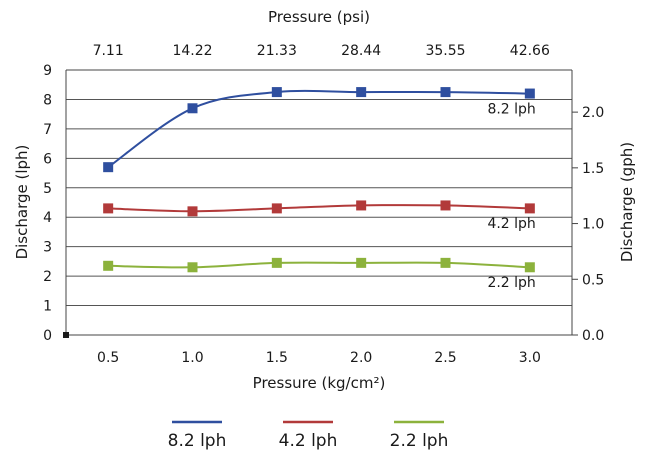 This screenshot has height=450, width=648. What do you see at coordinates (108, 358) in the screenshot?
I see `bottom-tick-label: 0.5` at bounding box center [108, 358].